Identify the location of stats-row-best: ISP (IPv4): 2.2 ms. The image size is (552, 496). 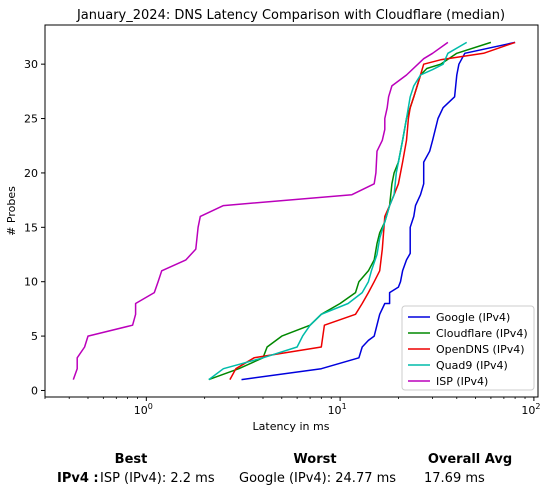
(157, 478).